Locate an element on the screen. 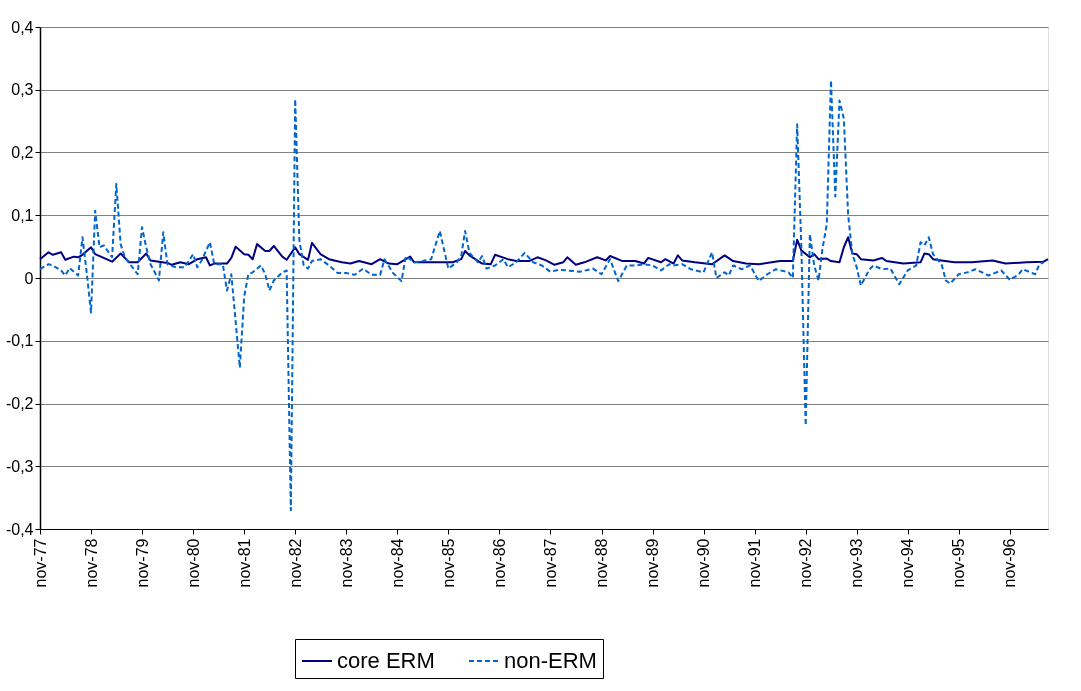 The width and height of the screenshot is (1081, 691). x-tick-label: nov-90 is located at coordinates (704, 563).